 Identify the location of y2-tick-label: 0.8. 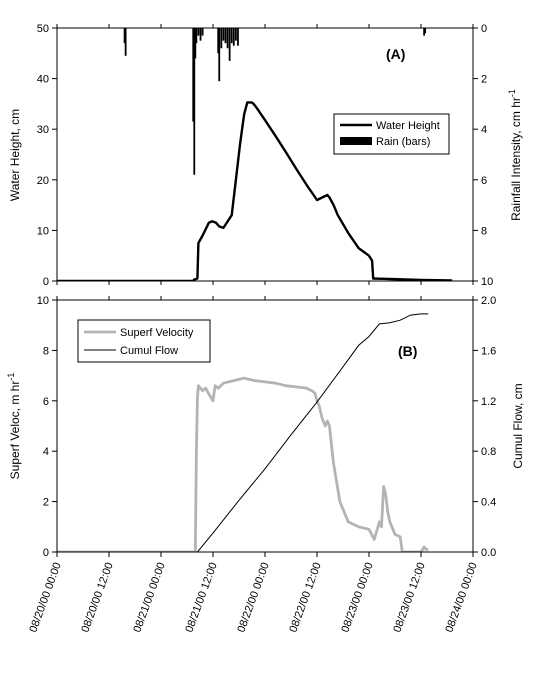
(488, 452).